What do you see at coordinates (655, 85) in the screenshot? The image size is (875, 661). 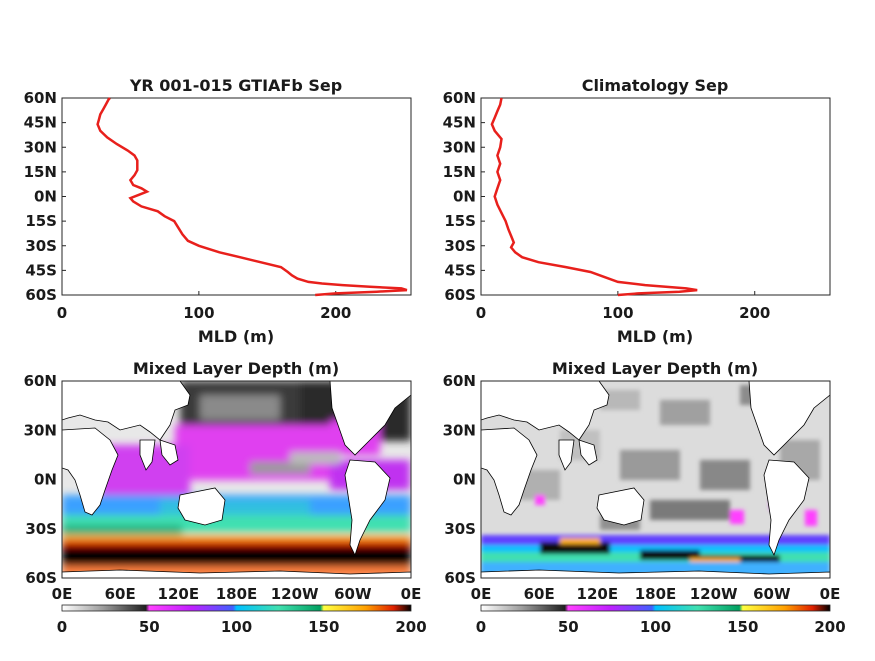 I see `chart-title: Climatology Sep` at bounding box center [655, 85].